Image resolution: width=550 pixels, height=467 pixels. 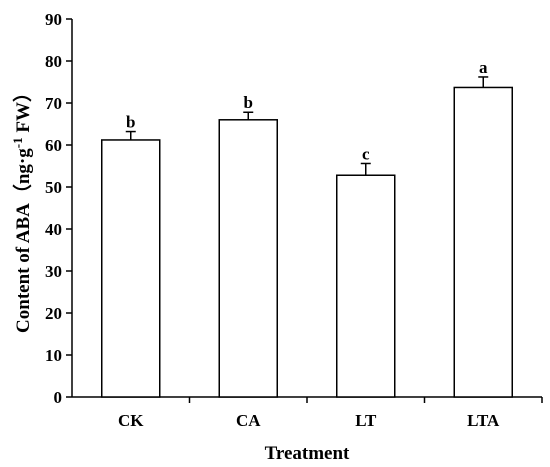 What do you see at coordinates (53, 19) in the screenshot?
I see `y-tick-label: 90` at bounding box center [53, 19].